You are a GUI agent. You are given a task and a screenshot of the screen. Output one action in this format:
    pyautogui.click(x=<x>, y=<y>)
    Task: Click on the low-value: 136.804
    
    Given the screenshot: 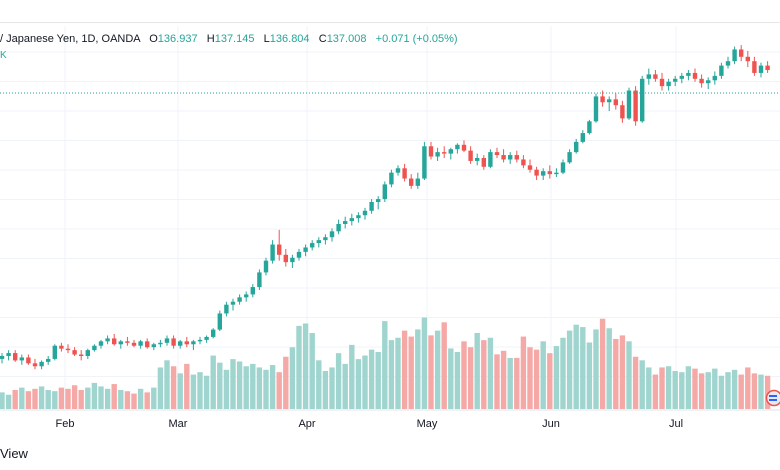 What is the action you would take?
    pyautogui.click(x=289, y=39)
    